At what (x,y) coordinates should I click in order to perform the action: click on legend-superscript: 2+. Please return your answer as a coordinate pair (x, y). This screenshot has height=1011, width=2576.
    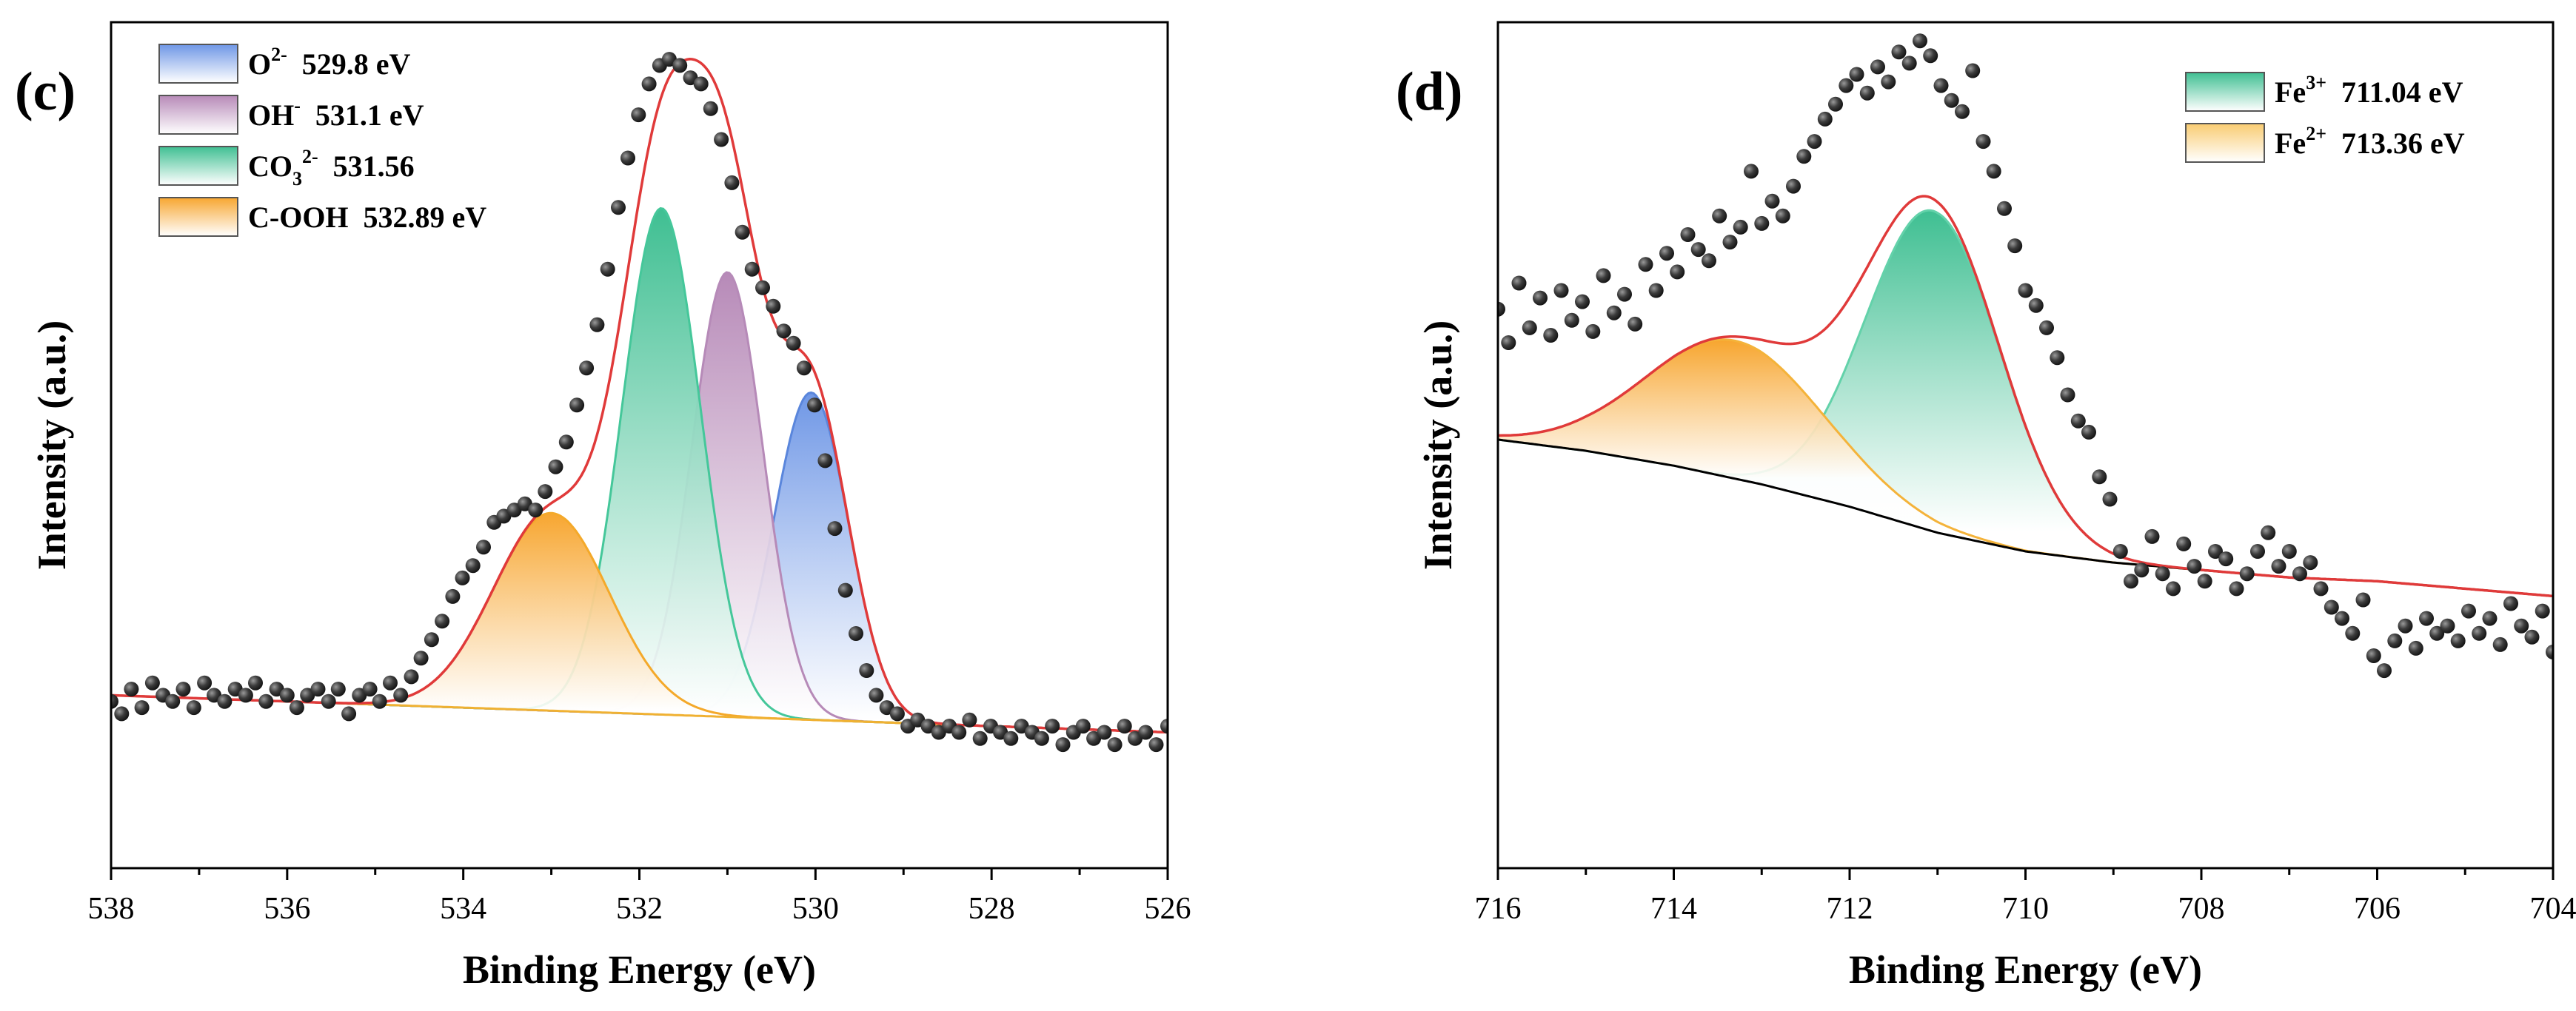
    Looking at the image, I should click on (2316, 133).